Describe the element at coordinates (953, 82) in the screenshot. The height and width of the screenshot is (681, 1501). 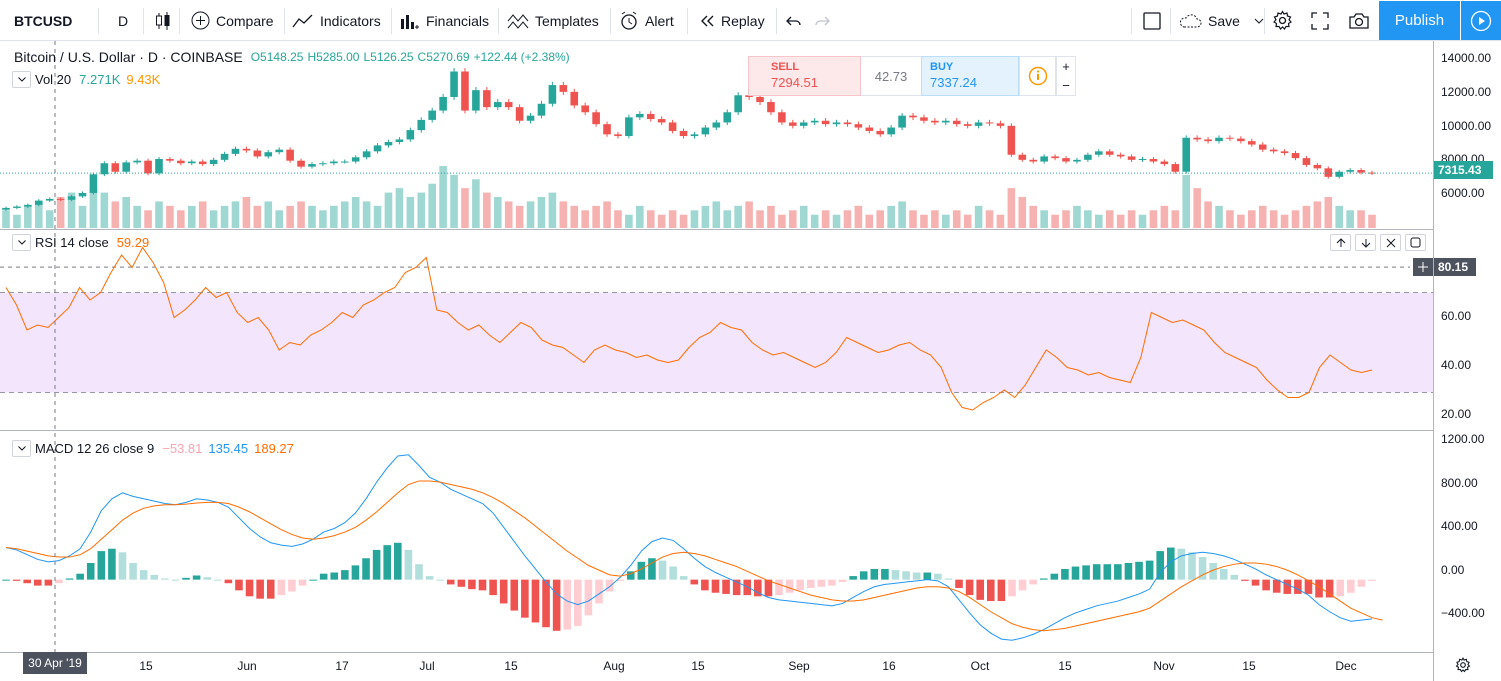
I see `buy-price: 7337.24` at that location.